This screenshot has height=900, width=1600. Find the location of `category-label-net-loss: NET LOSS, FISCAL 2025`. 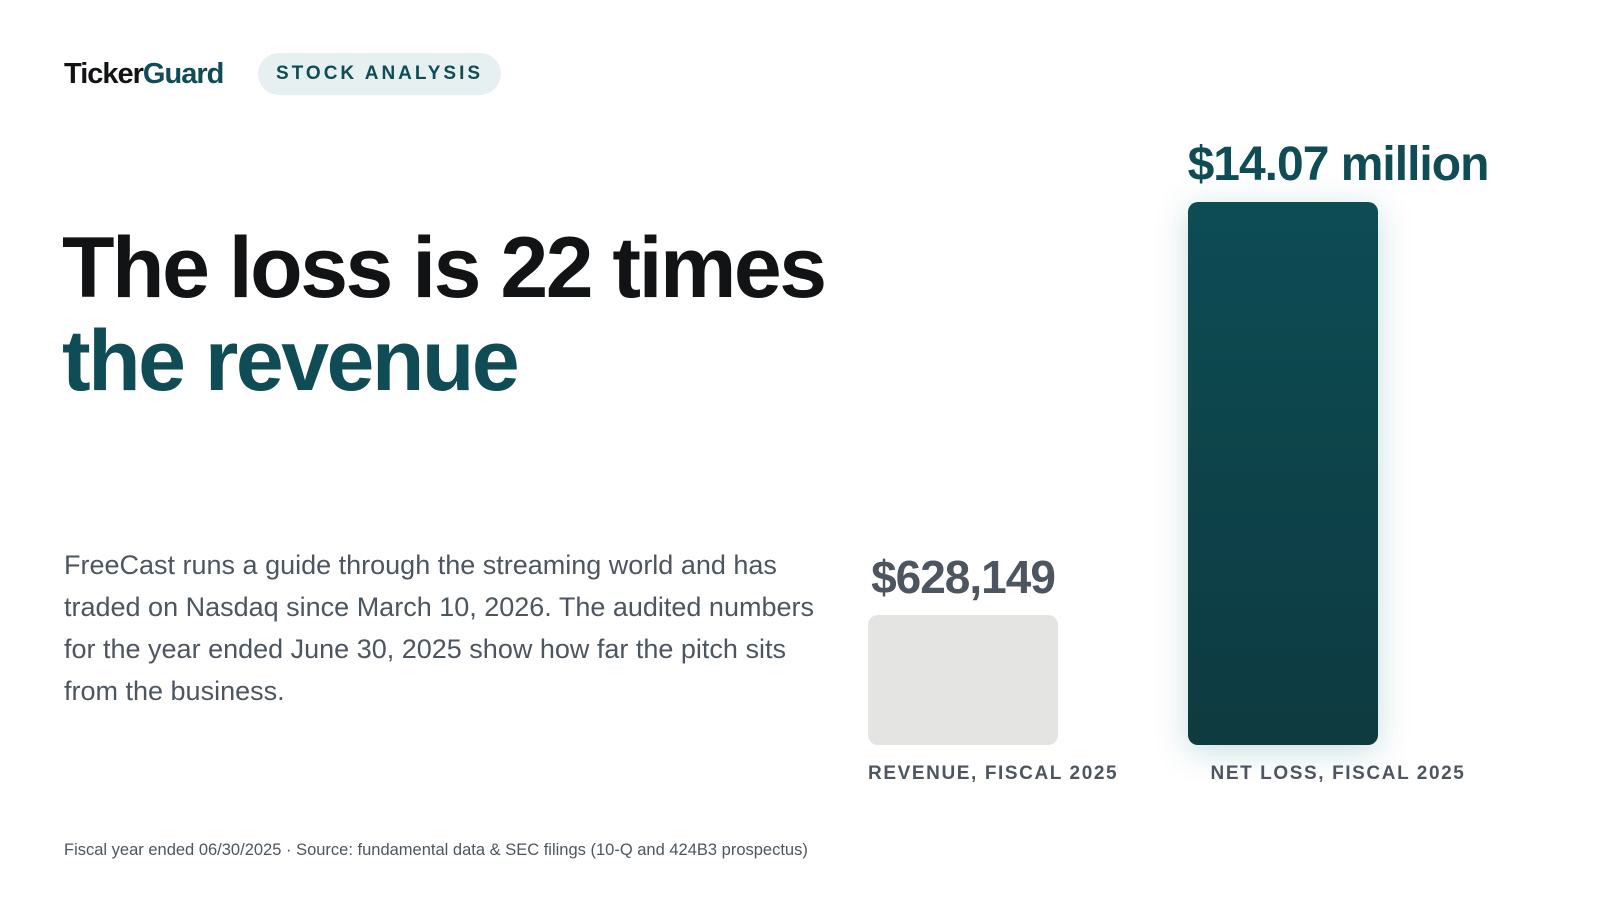

category-label-net-loss: NET LOSS, FISCAL 2025 is located at coordinates (1338, 773).